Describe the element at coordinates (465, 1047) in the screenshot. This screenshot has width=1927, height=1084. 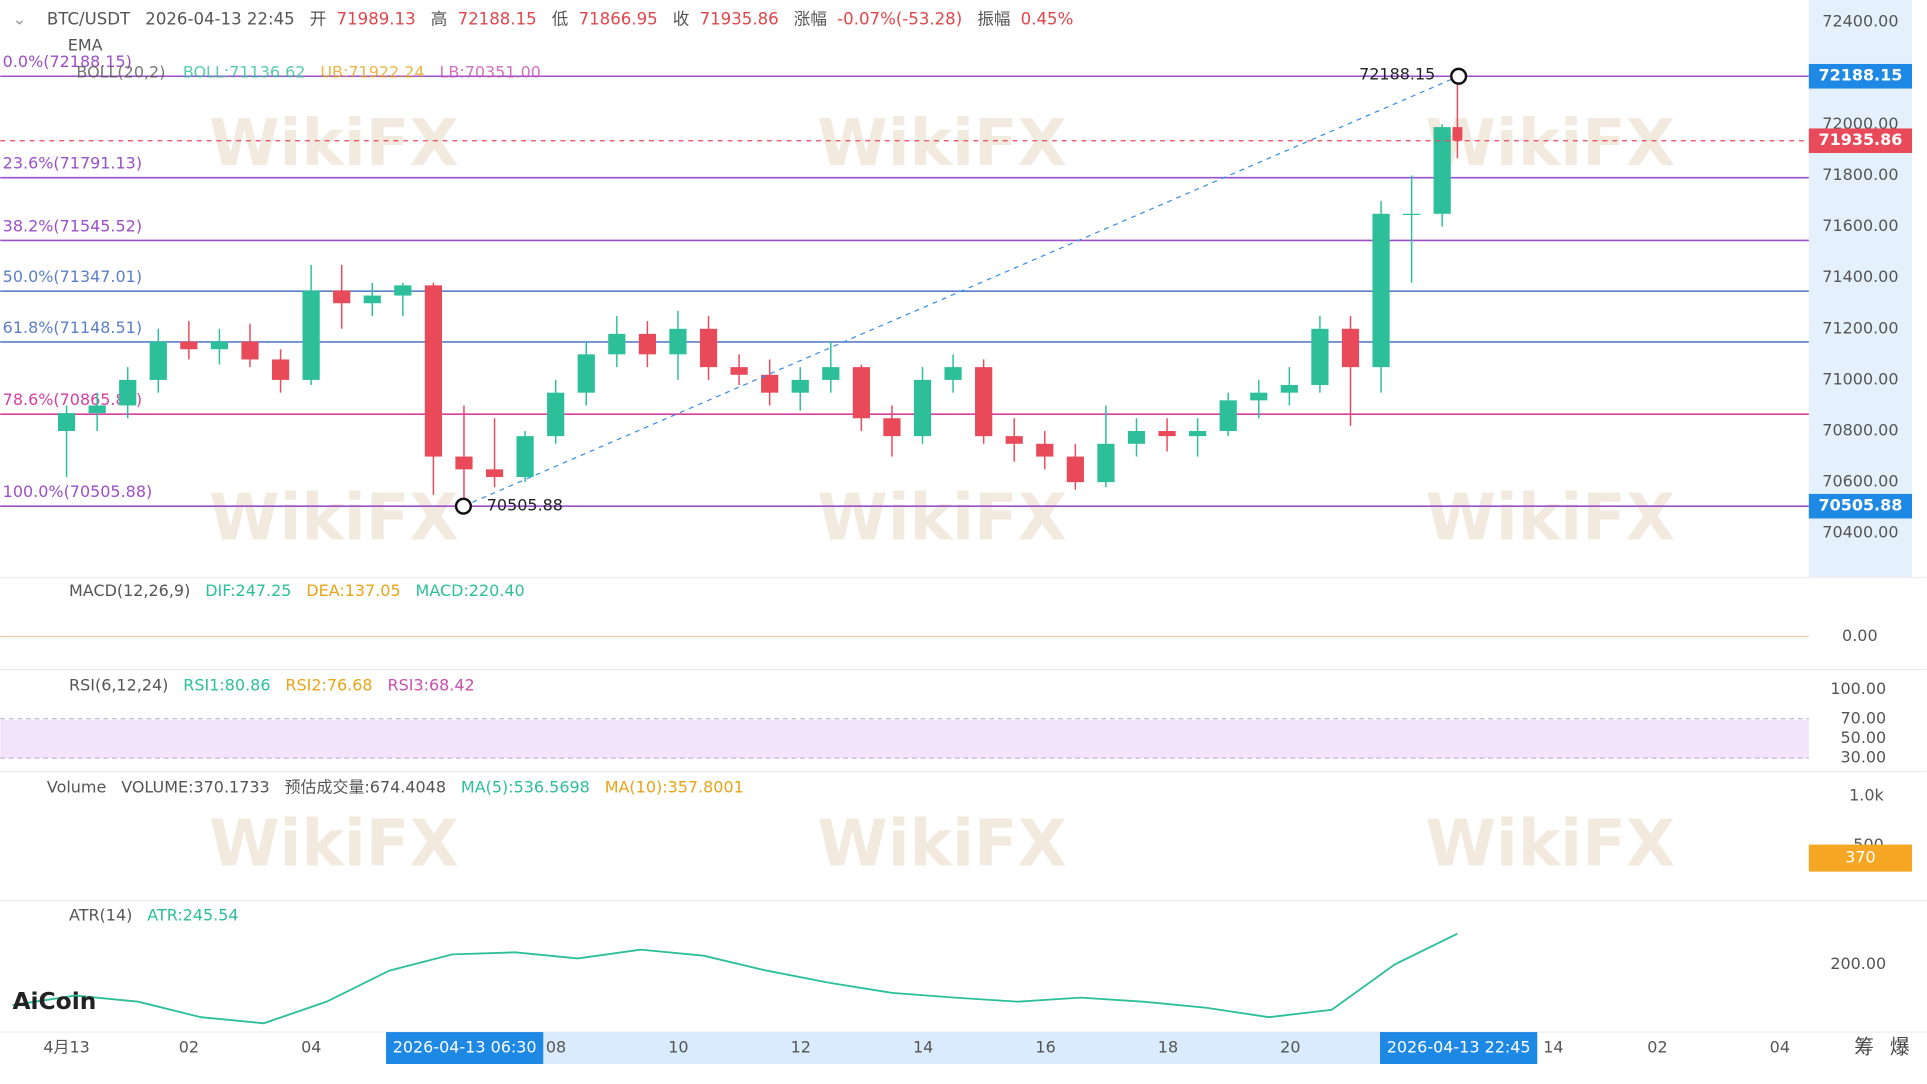
I see `time-highlight-label: 2026-04-13 06:30` at that location.